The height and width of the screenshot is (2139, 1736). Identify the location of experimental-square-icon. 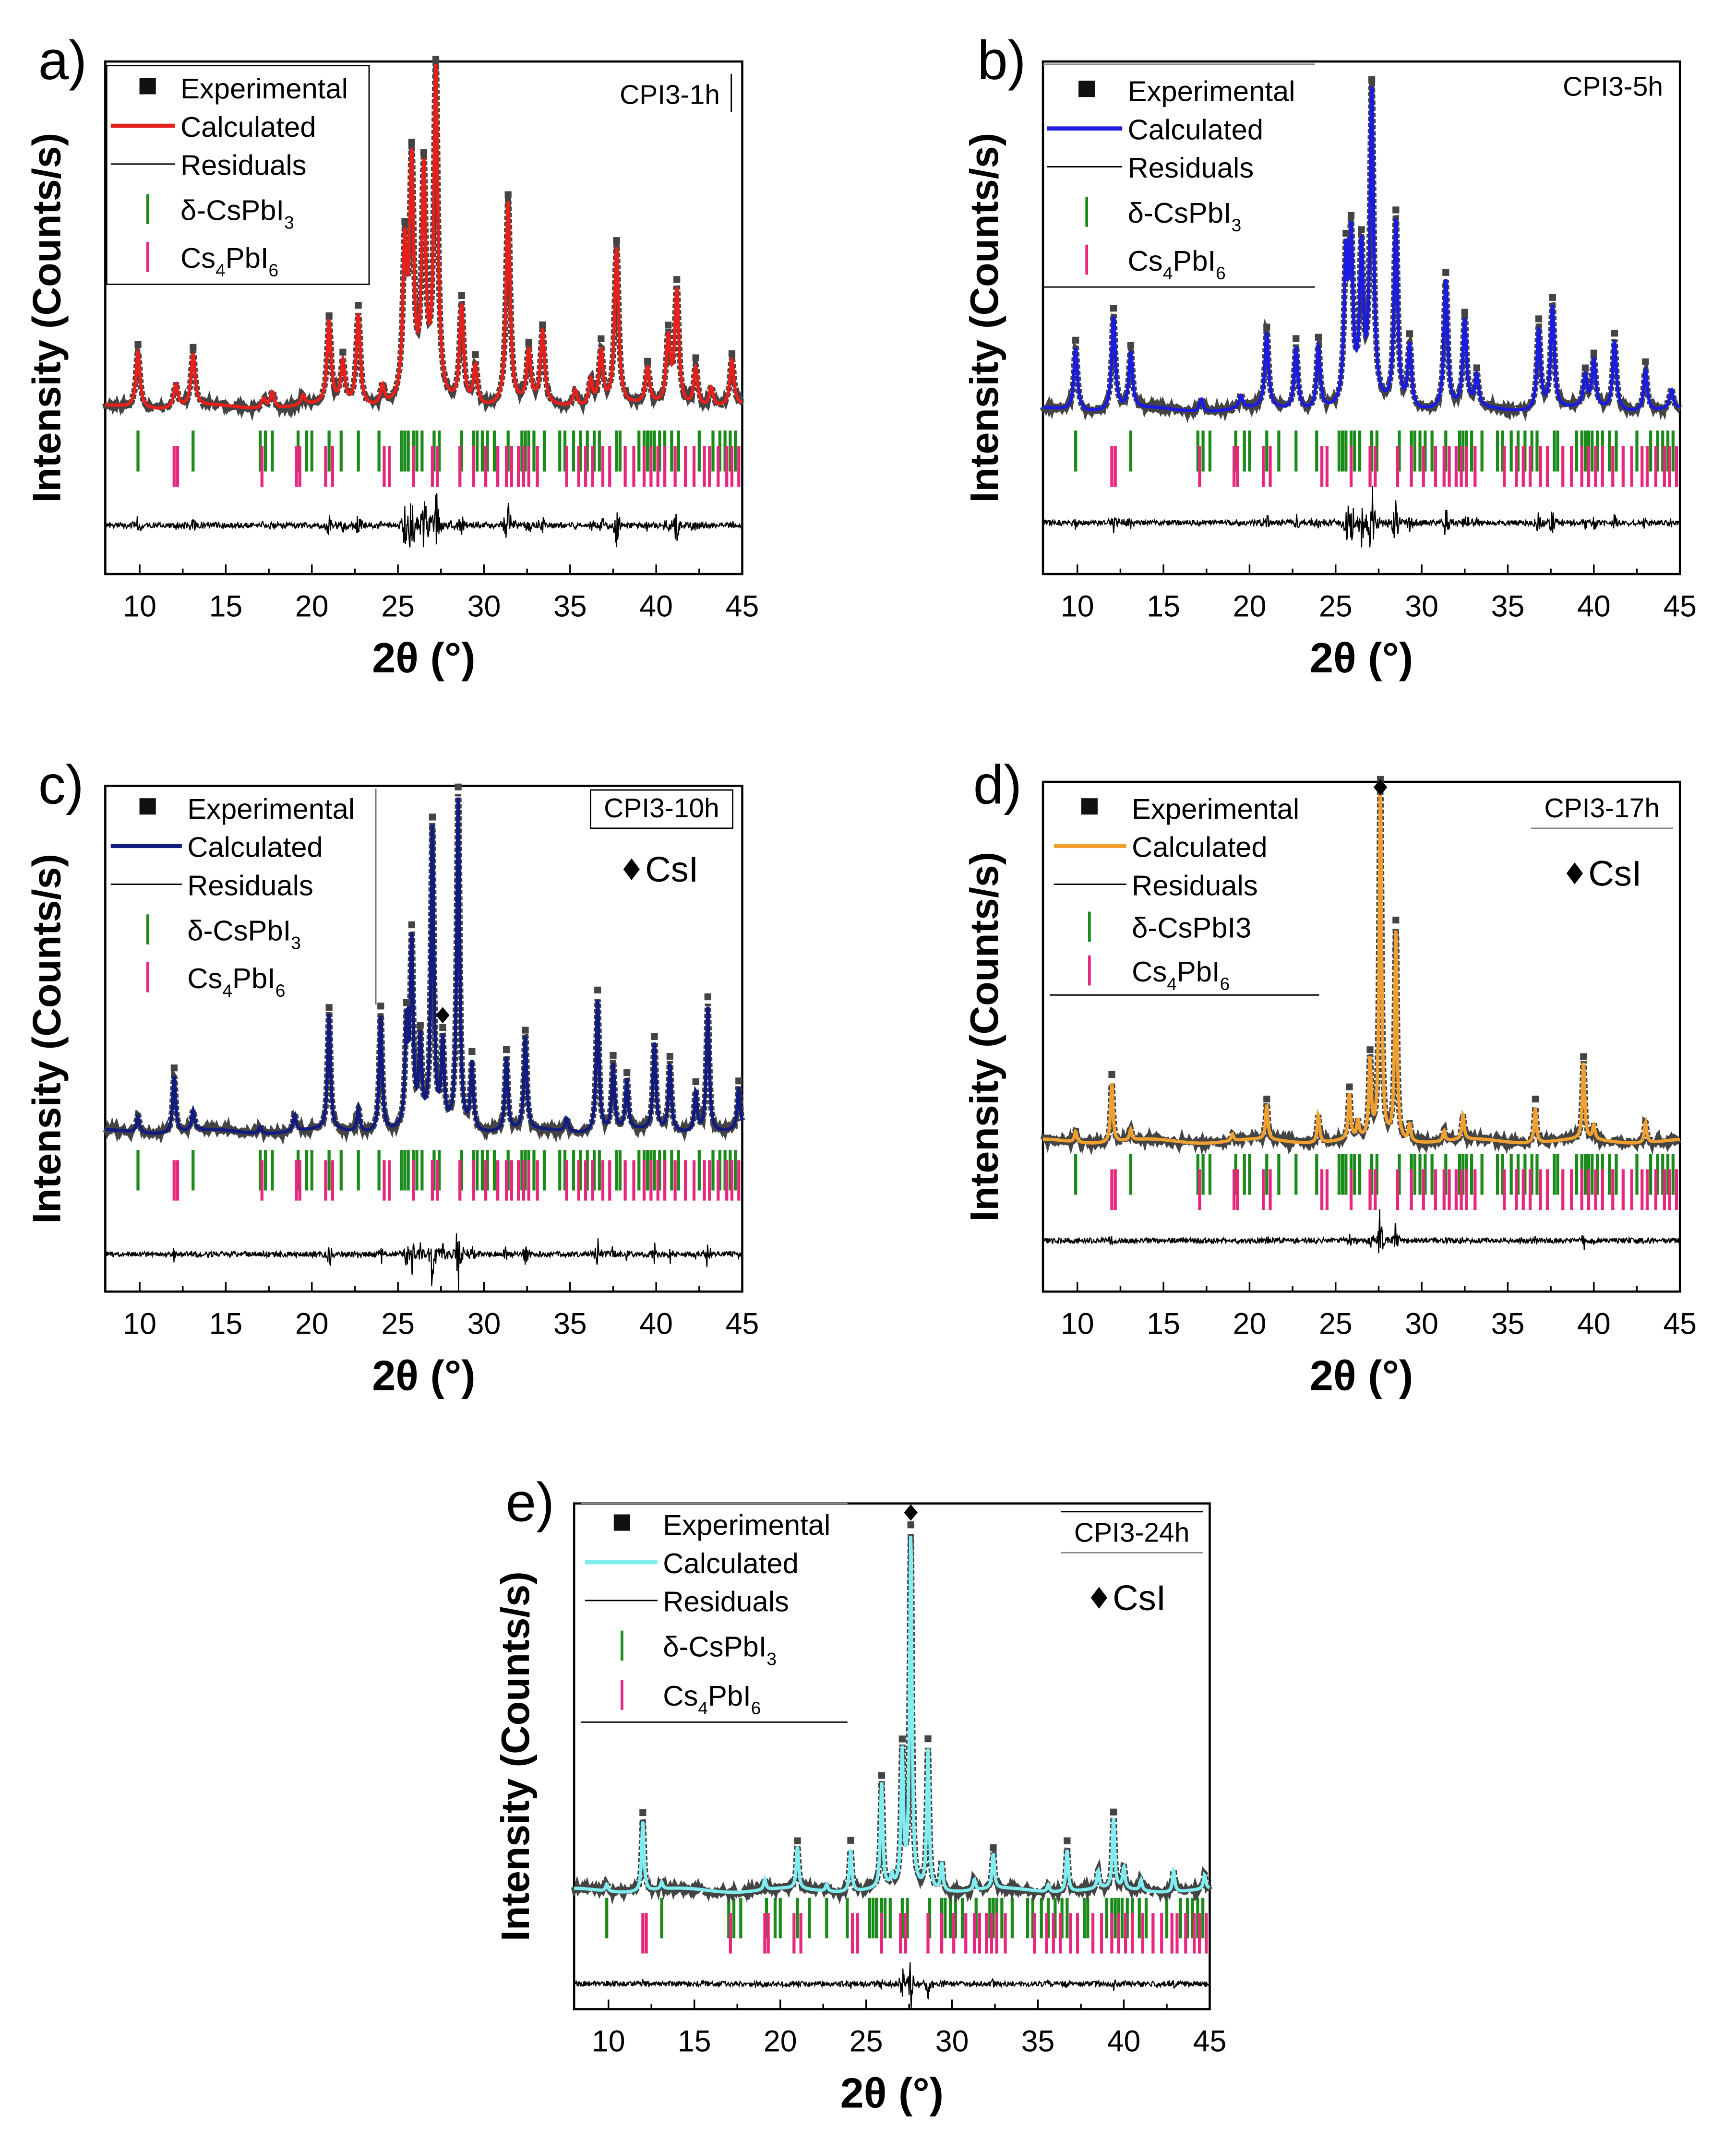
(1089, 807).